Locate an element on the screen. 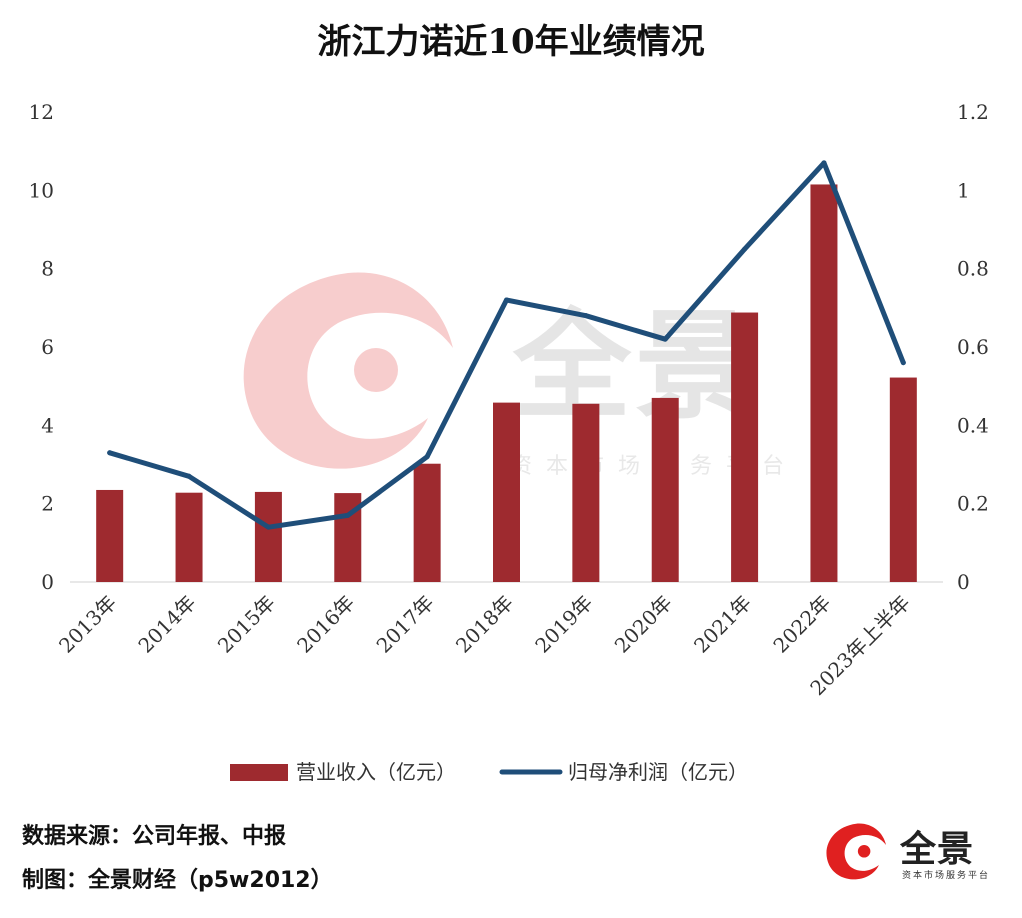  data-source-note: 数据来源：公司年报、中报 is located at coordinates (154, 836).